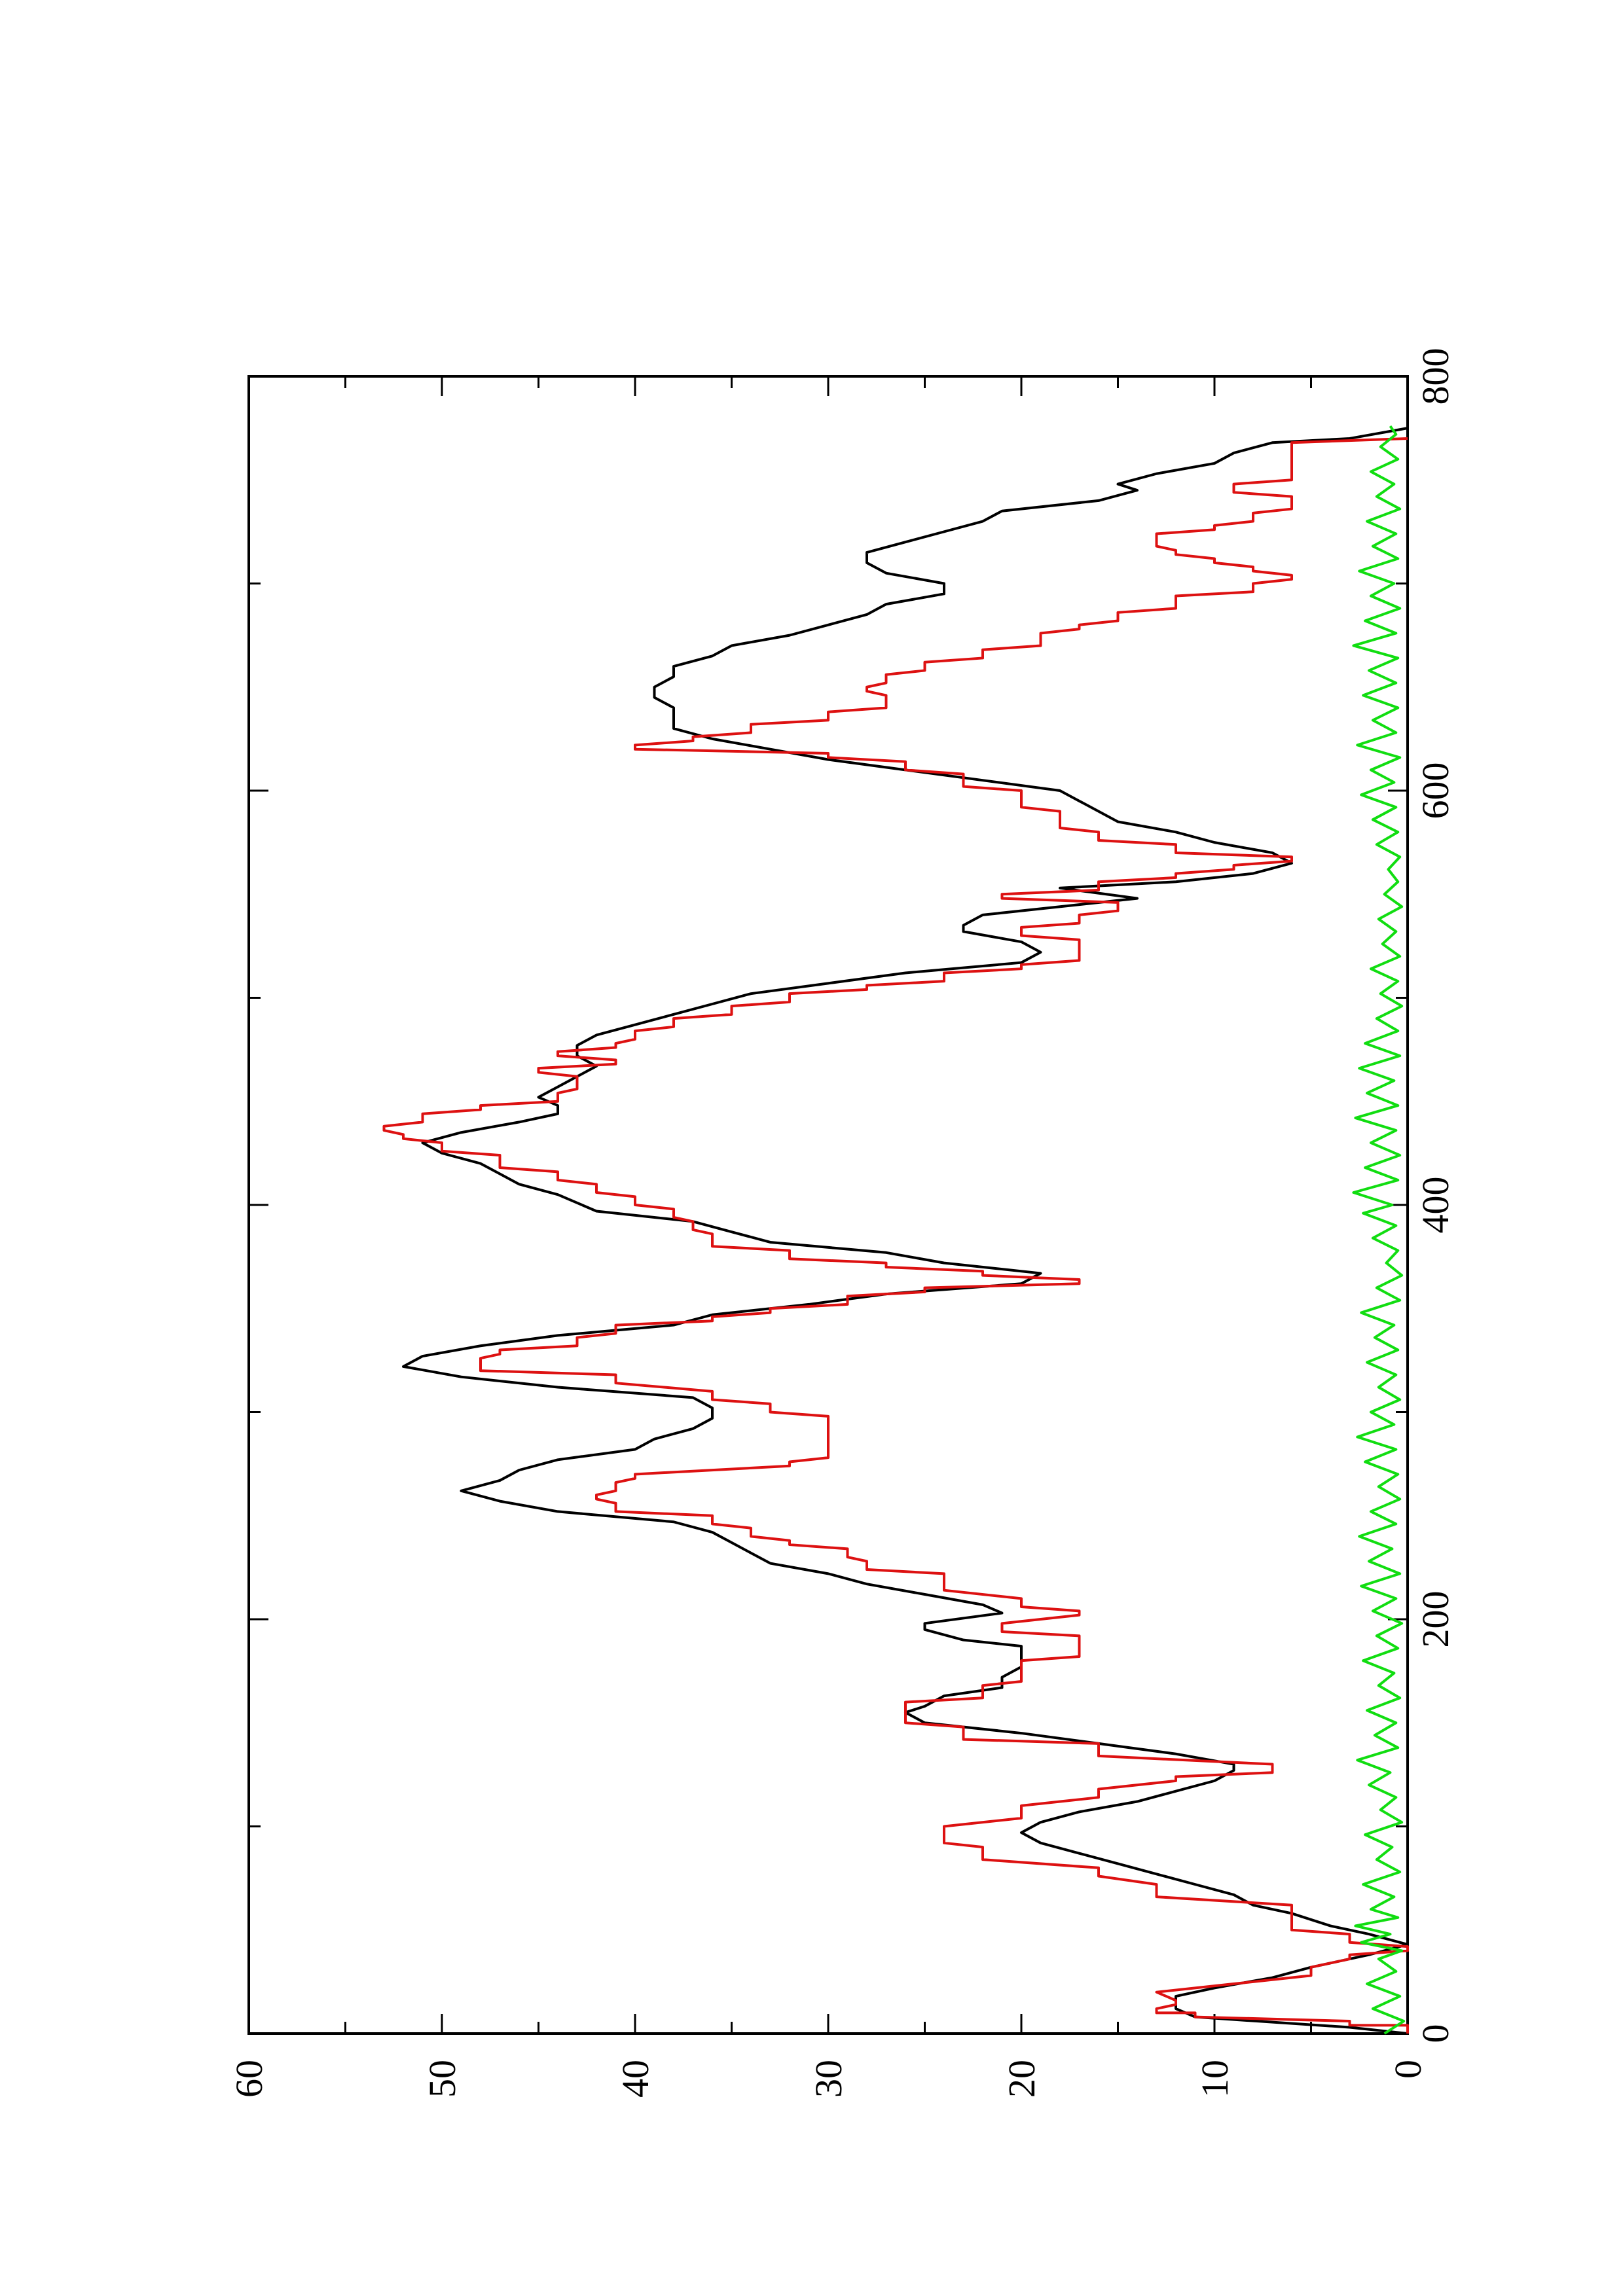 This screenshot has height=2296, width=1623. I want to click on x-tick-label: 200, so click(1435, 1620).